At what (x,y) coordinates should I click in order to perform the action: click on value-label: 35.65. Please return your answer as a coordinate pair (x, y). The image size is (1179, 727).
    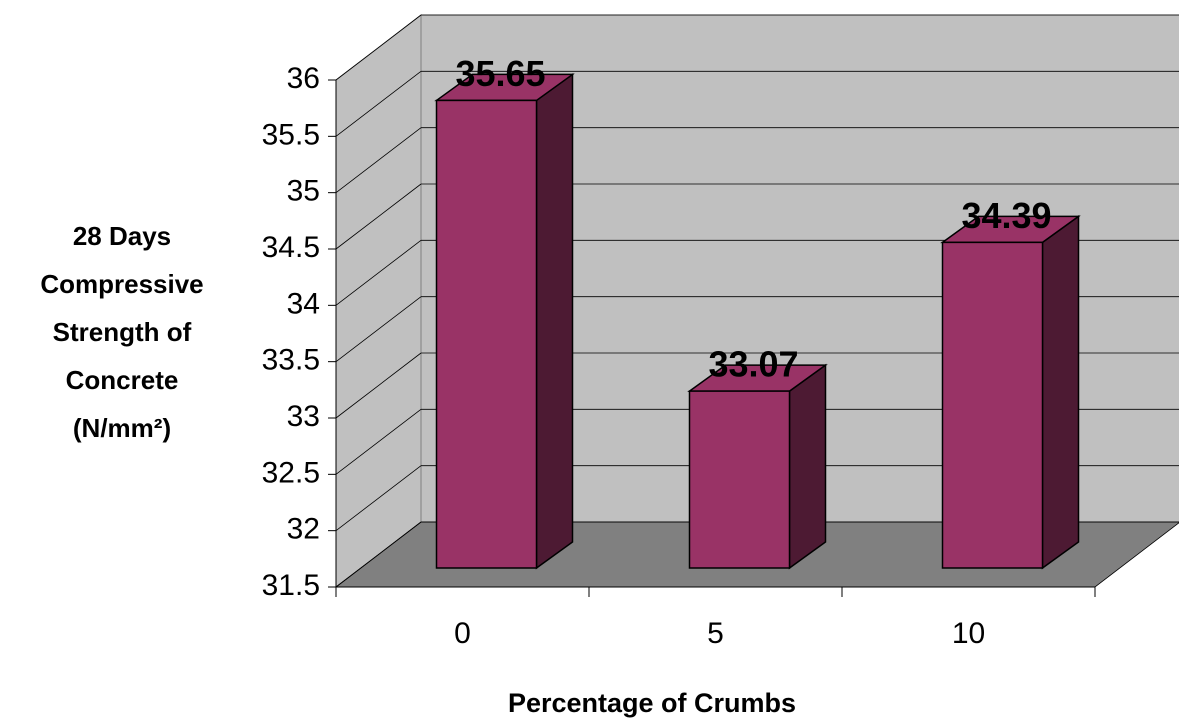
    Looking at the image, I should click on (500, 73).